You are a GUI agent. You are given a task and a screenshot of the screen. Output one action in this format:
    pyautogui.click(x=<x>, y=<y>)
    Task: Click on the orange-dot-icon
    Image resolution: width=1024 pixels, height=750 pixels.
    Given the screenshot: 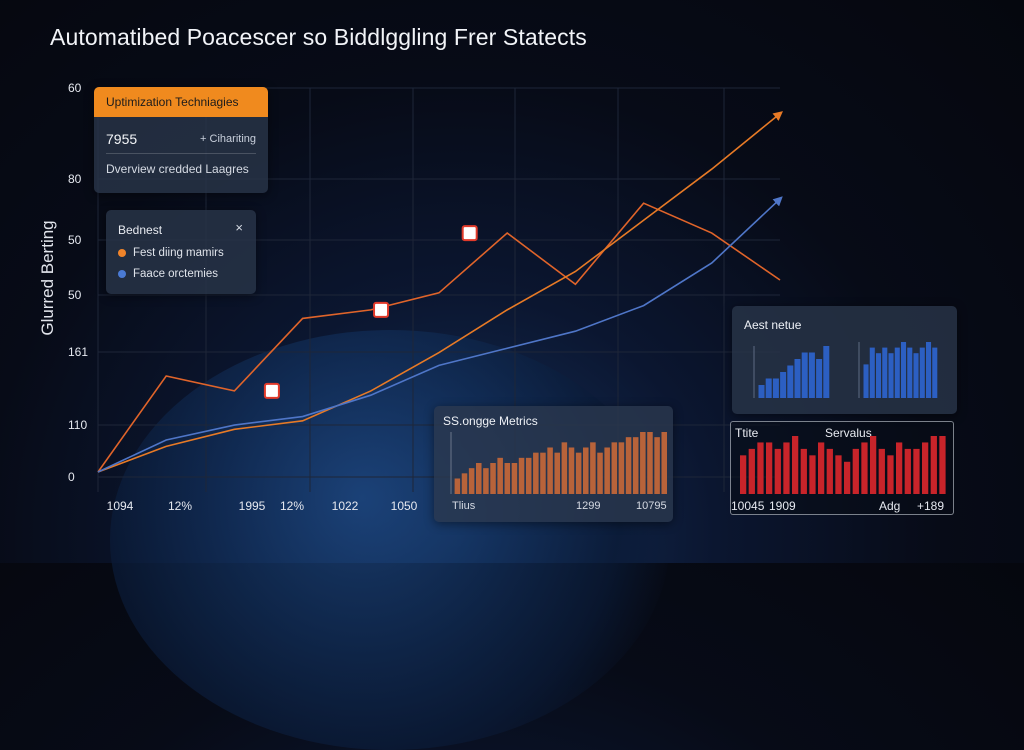 What is the action you would take?
    pyautogui.click(x=122, y=253)
    